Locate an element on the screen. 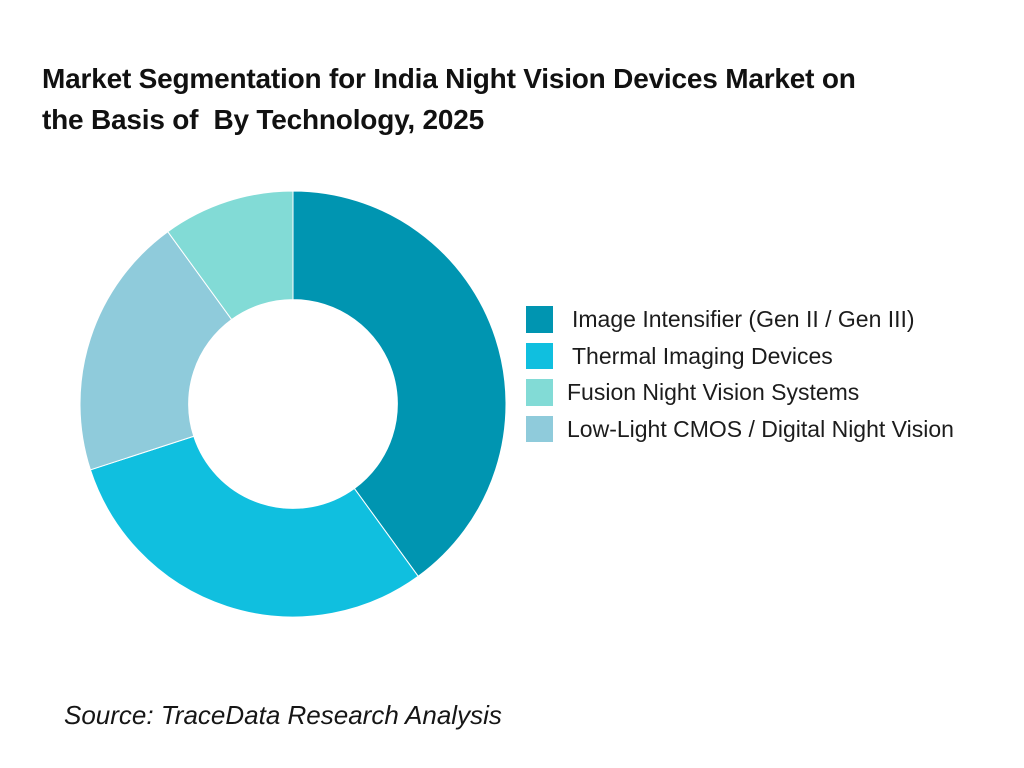 This screenshot has height=768, width=1024. legend-label: Low-Light CMOS / Digital Night Vision is located at coordinates (760, 428).